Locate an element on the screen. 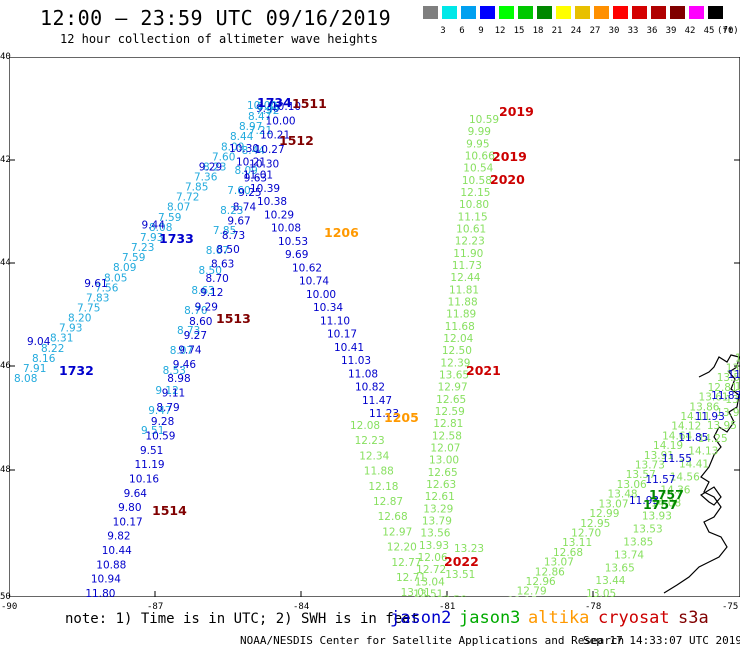  wave-height-value: 7.60 is located at coordinates (238, 191).